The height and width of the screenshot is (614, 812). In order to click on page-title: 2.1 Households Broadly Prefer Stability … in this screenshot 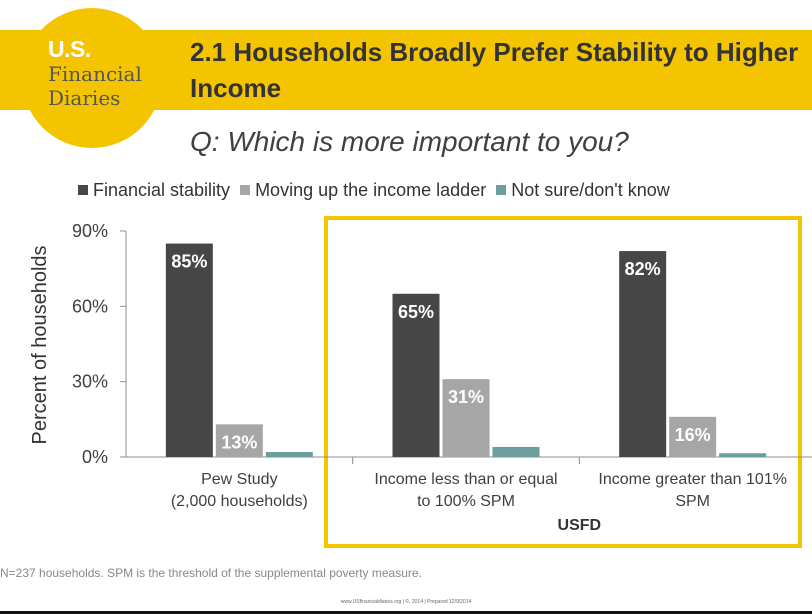, I will do `click(494, 70)`.